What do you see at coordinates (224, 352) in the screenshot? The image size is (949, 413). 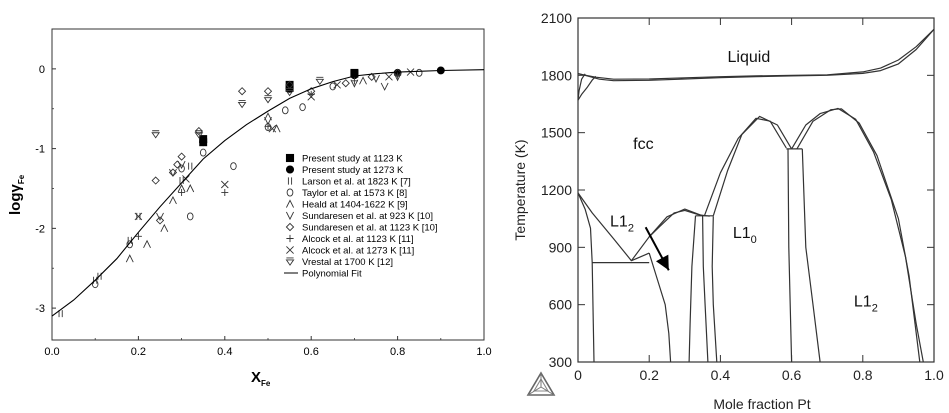 I see `left-x-tick-label: 0.4` at bounding box center [224, 352].